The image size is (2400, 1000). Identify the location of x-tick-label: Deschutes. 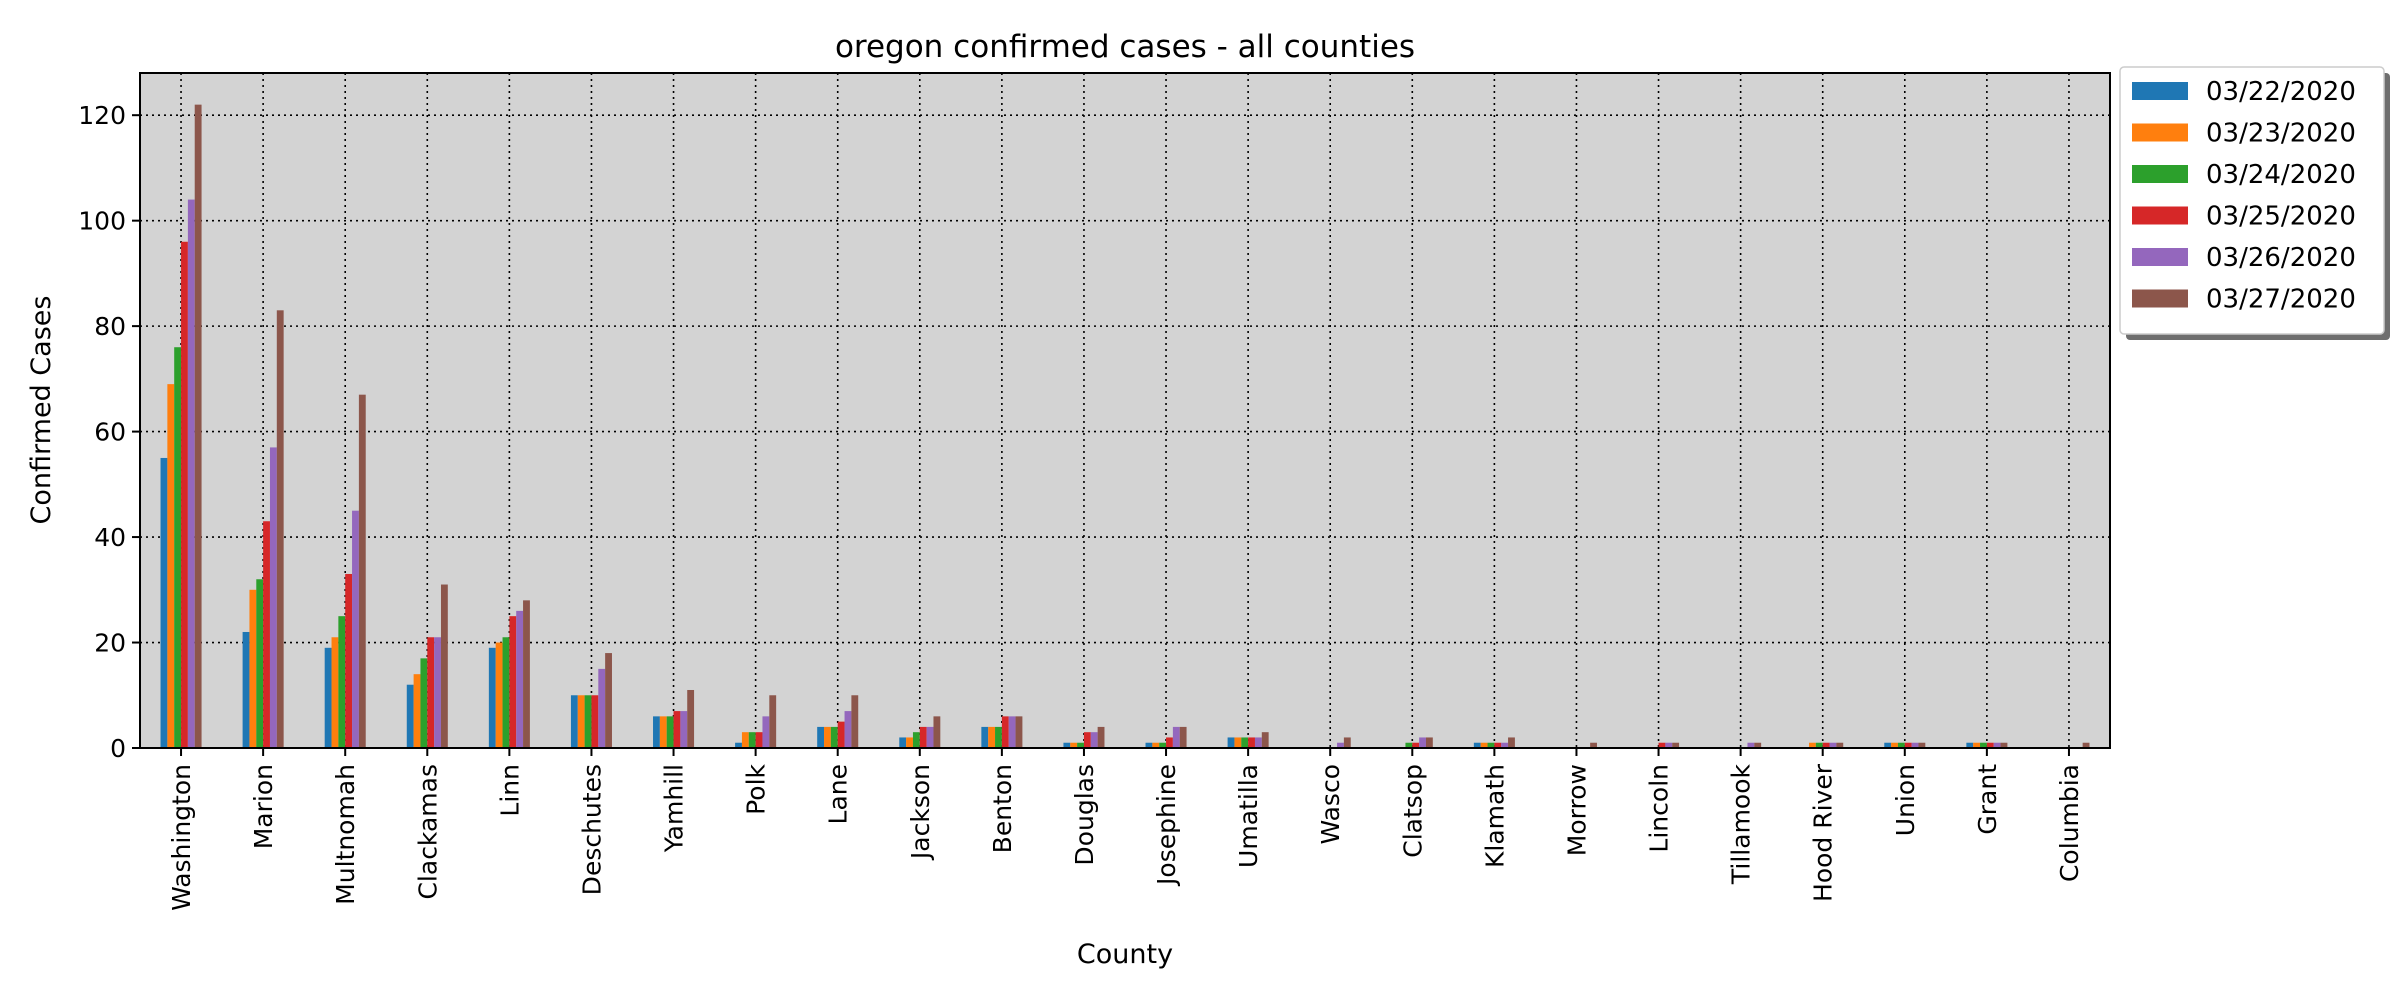
(591, 829).